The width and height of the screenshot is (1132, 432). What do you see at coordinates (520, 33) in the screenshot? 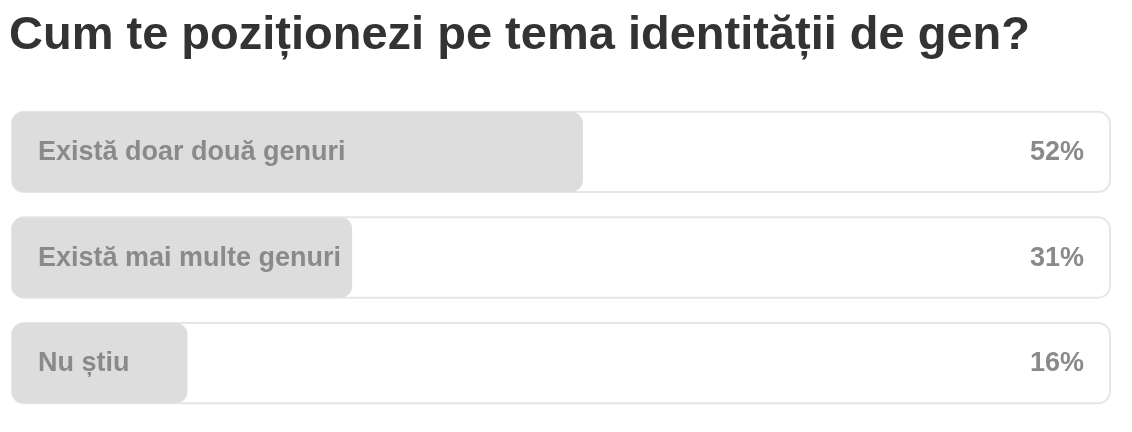
I see `chart-title: Cum te poziționezi pe tema identității de gen?` at bounding box center [520, 33].